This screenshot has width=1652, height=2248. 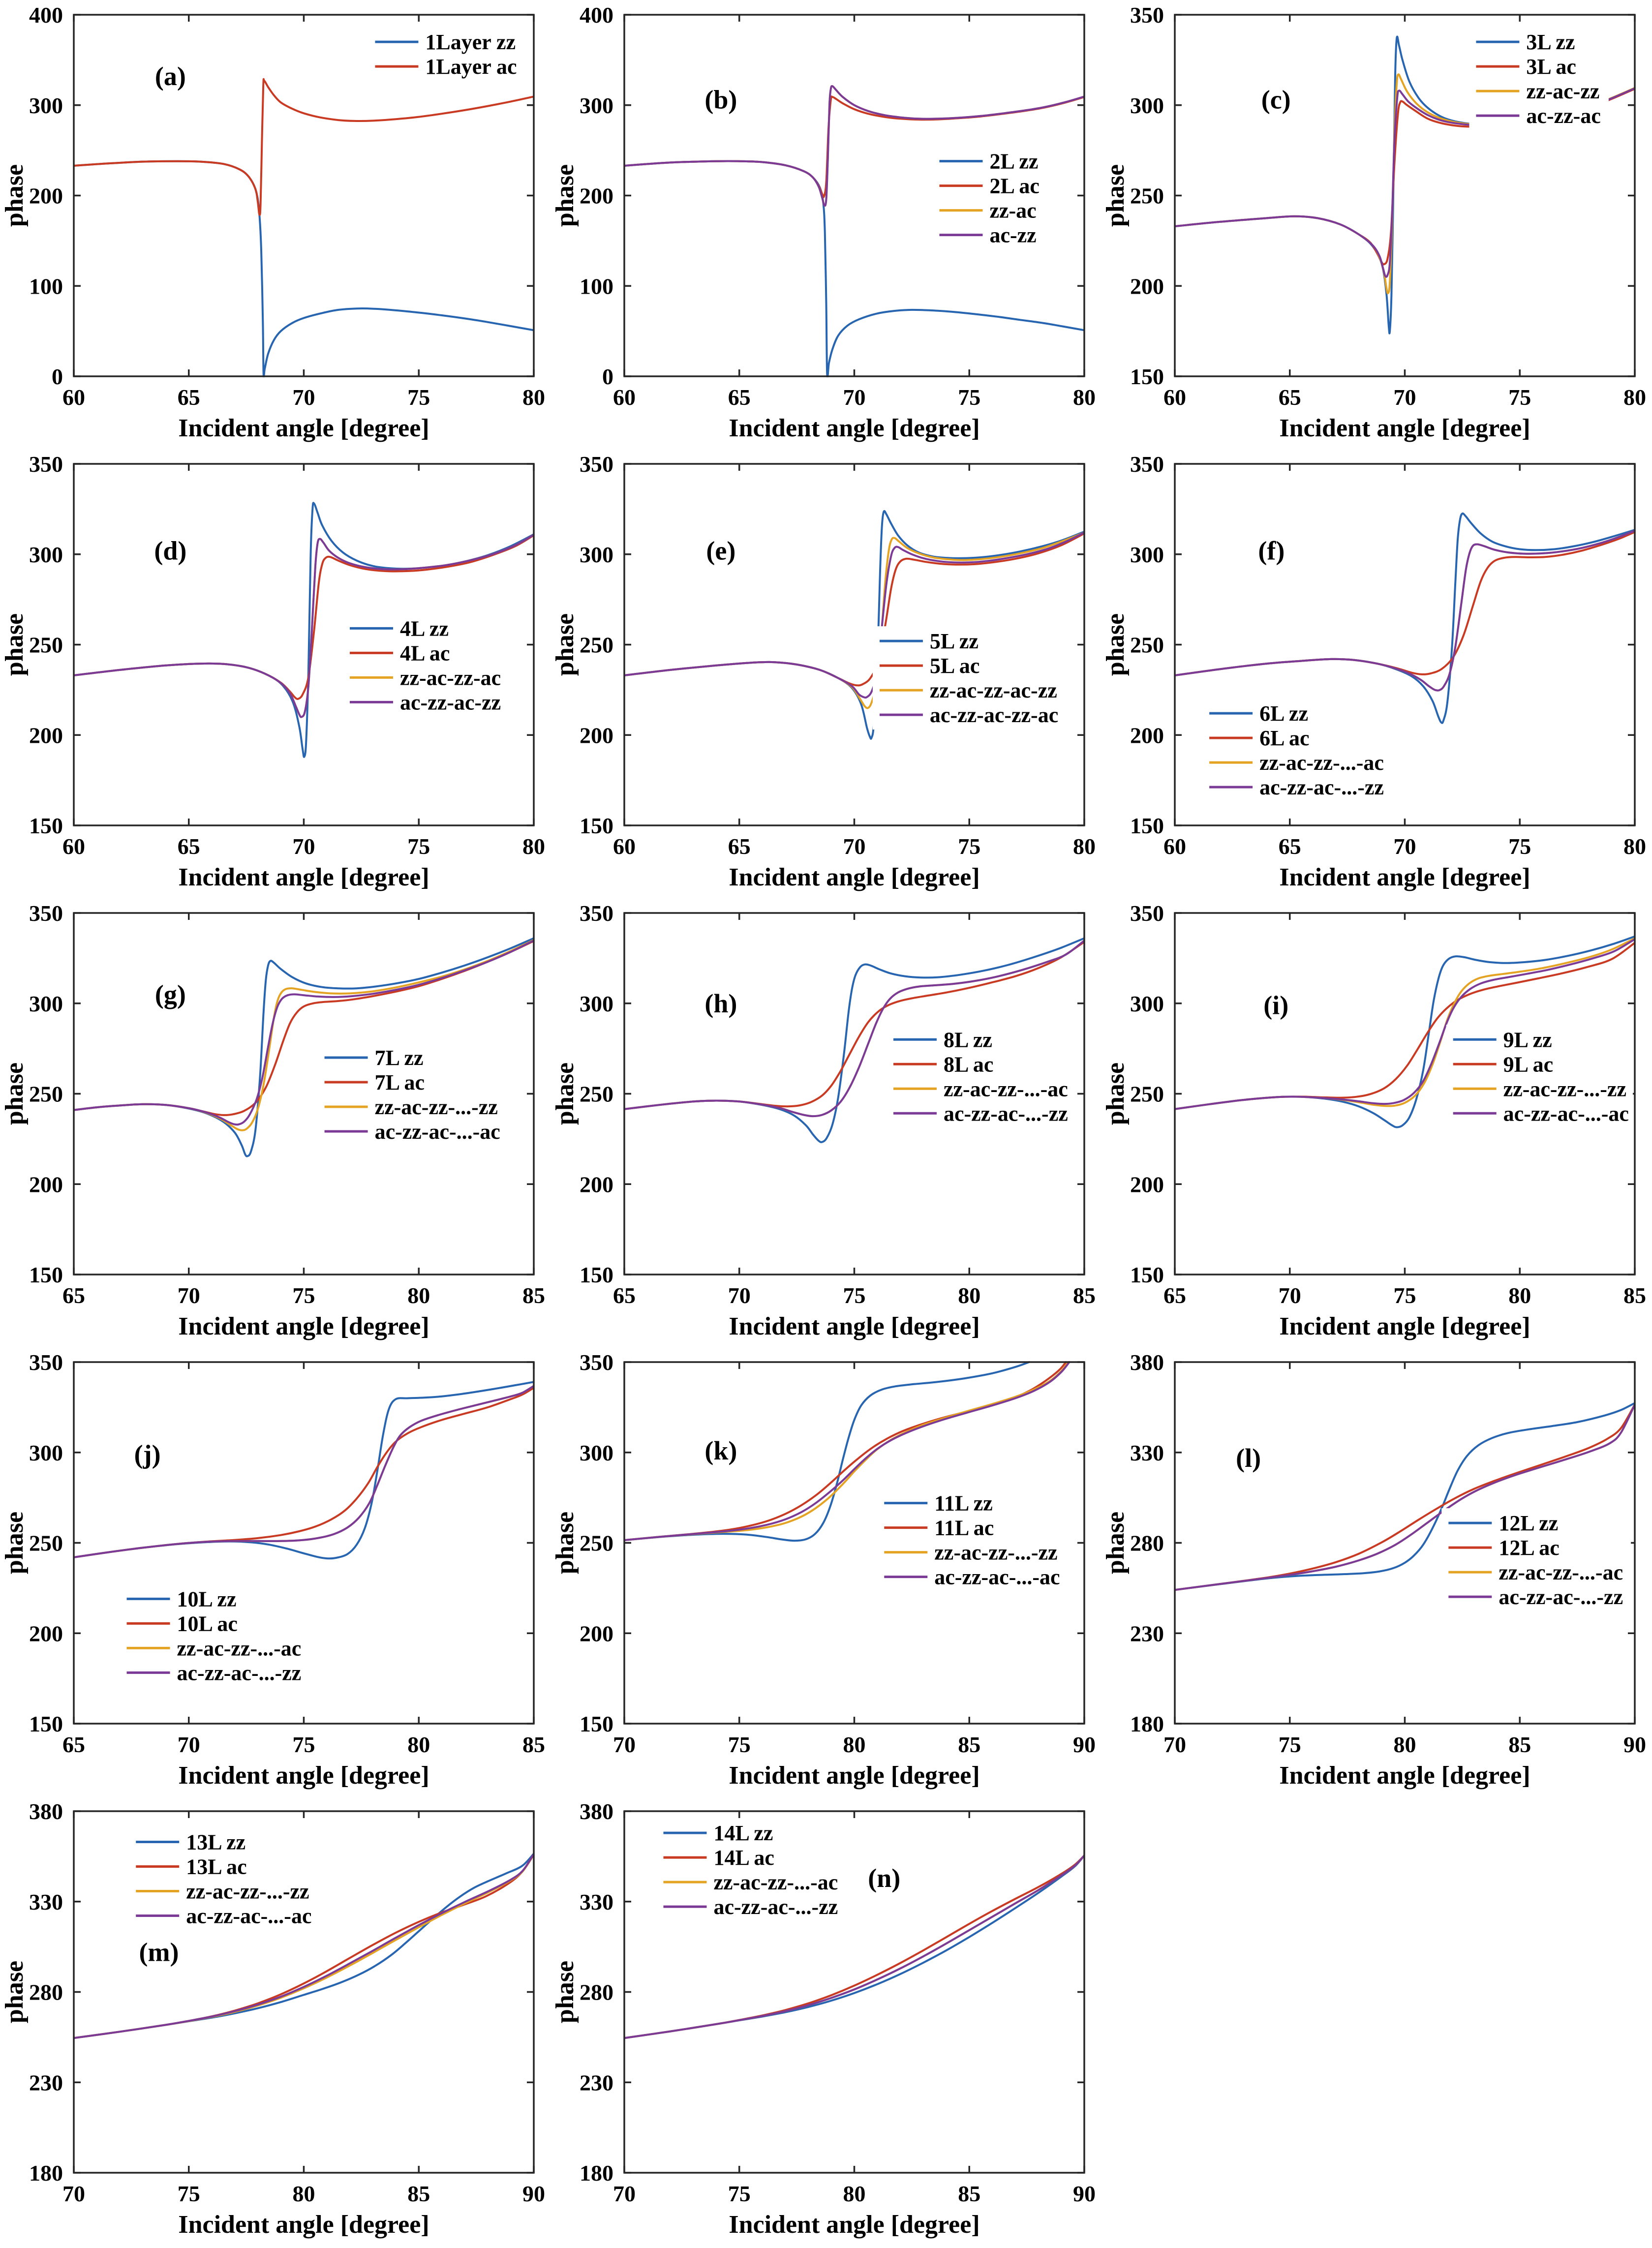 What do you see at coordinates (248, 1916) in the screenshot?
I see `legend-label: ac-zz-ac-...-ac` at bounding box center [248, 1916].